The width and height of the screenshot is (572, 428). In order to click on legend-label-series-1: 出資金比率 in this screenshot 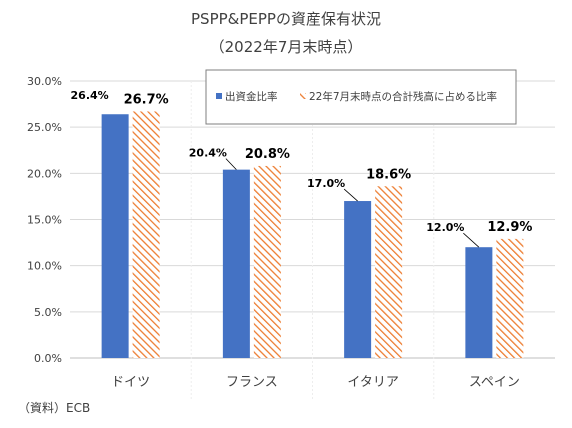, I will do `click(251, 96)`.